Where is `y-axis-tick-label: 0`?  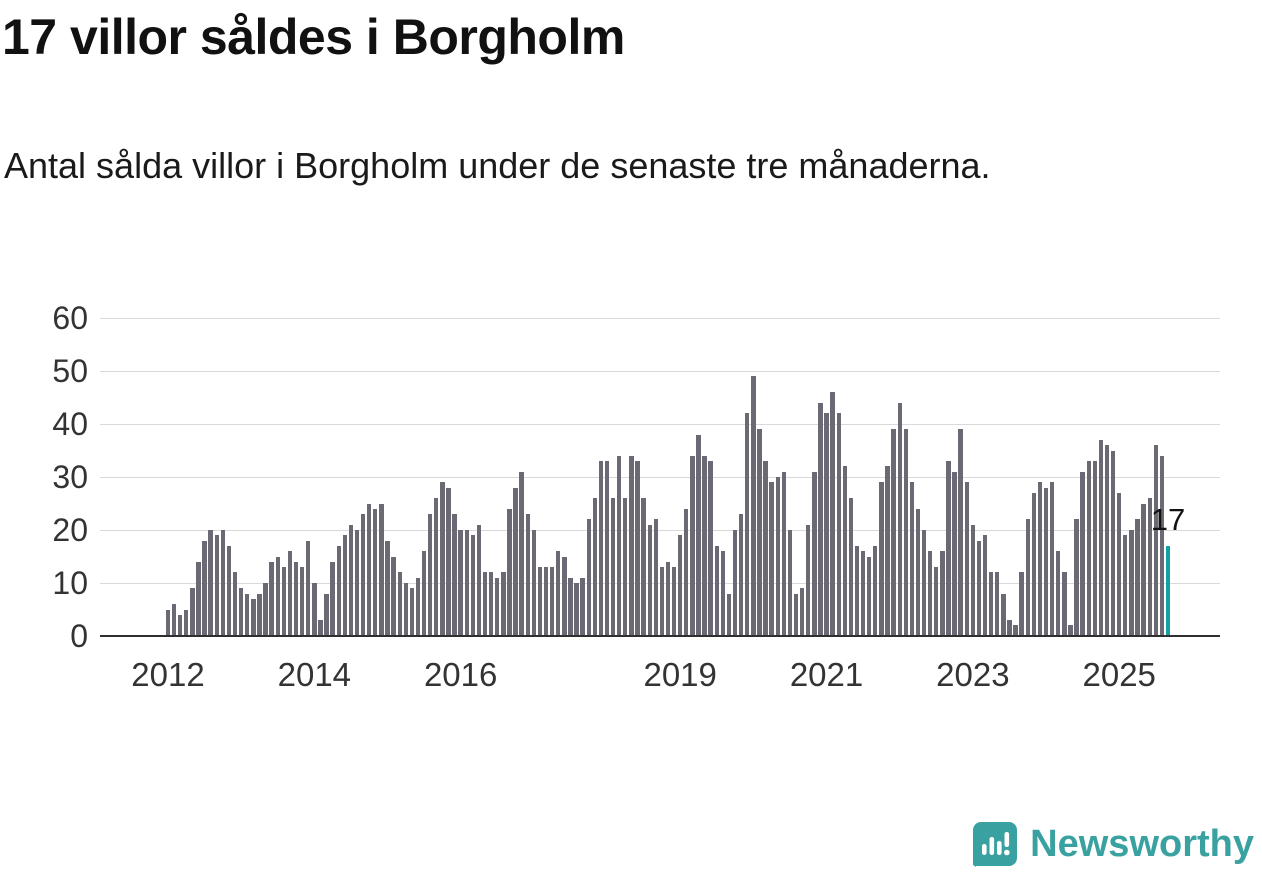
y-axis-tick-label: 0 is located at coordinates (79, 636).